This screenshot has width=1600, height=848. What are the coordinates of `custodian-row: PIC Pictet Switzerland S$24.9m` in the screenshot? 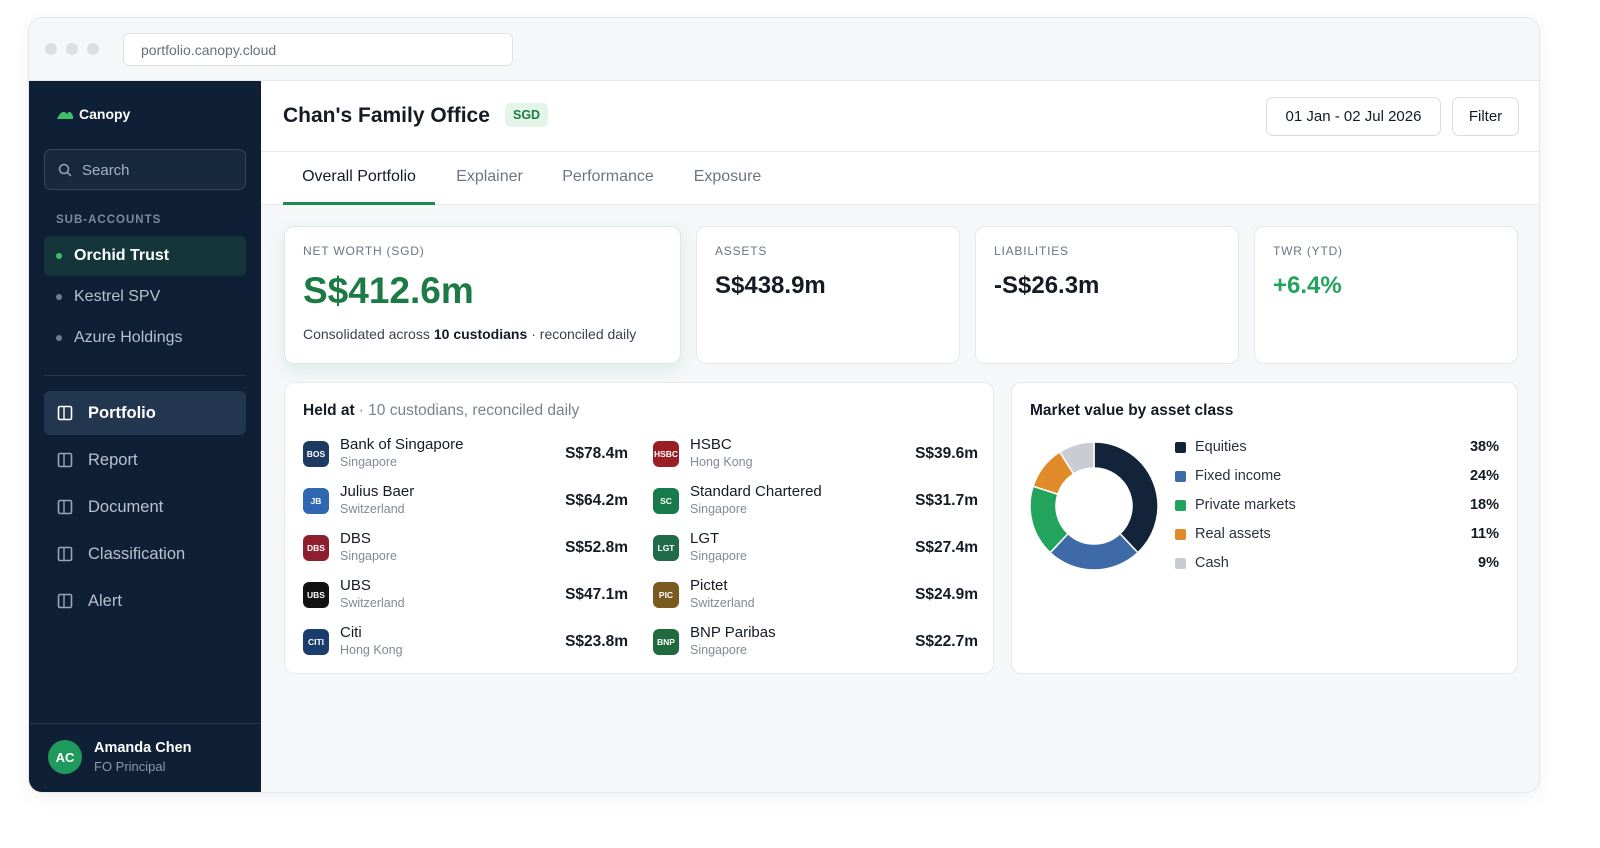 It's located at (815, 595).